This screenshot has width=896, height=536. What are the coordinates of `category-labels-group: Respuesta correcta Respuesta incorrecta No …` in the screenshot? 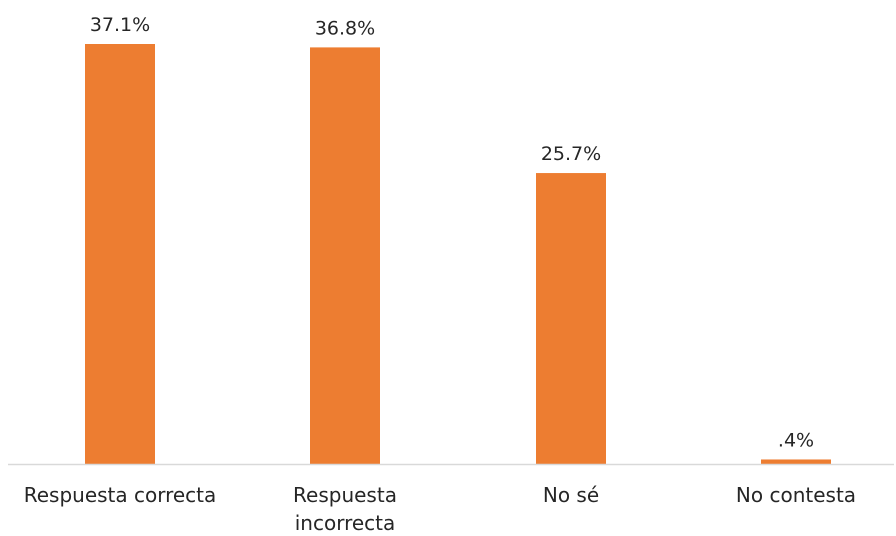 It's located at (440, 509).